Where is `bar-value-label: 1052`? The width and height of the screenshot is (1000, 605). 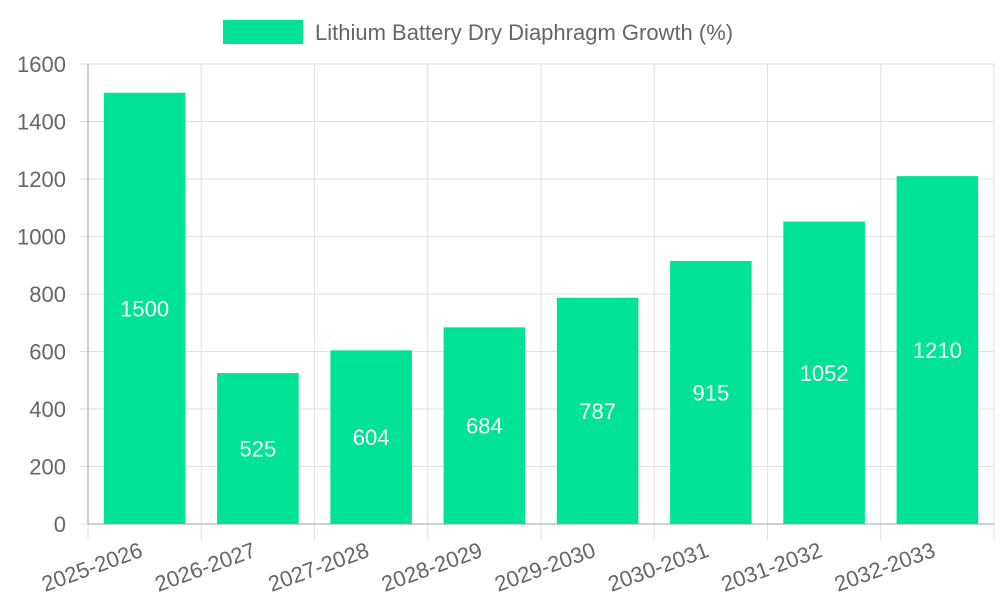 bar-value-label: 1052 is located at coordinates (824, 373).